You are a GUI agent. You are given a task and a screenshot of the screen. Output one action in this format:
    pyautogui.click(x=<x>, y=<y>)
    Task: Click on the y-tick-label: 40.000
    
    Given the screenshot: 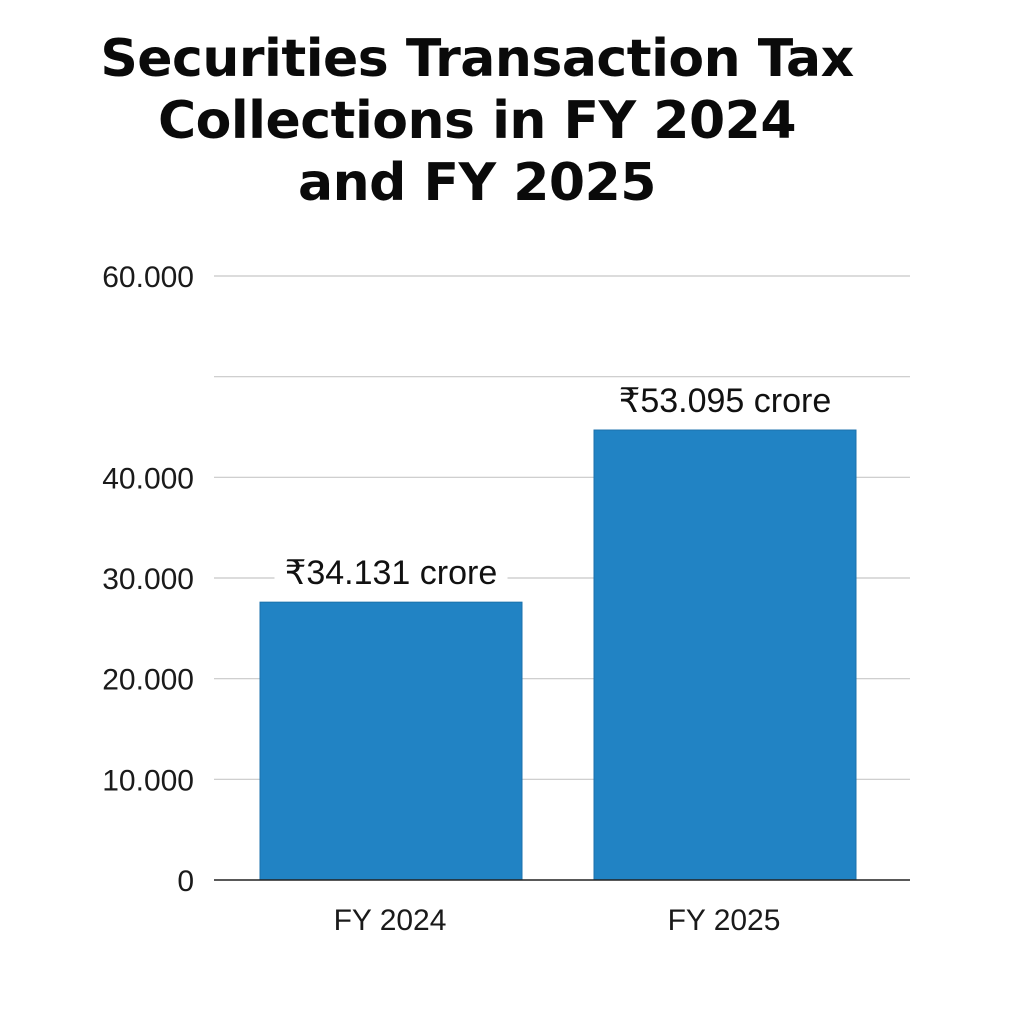 What is the action you would take?
    pyautogui.click(x=148, y=478)
    